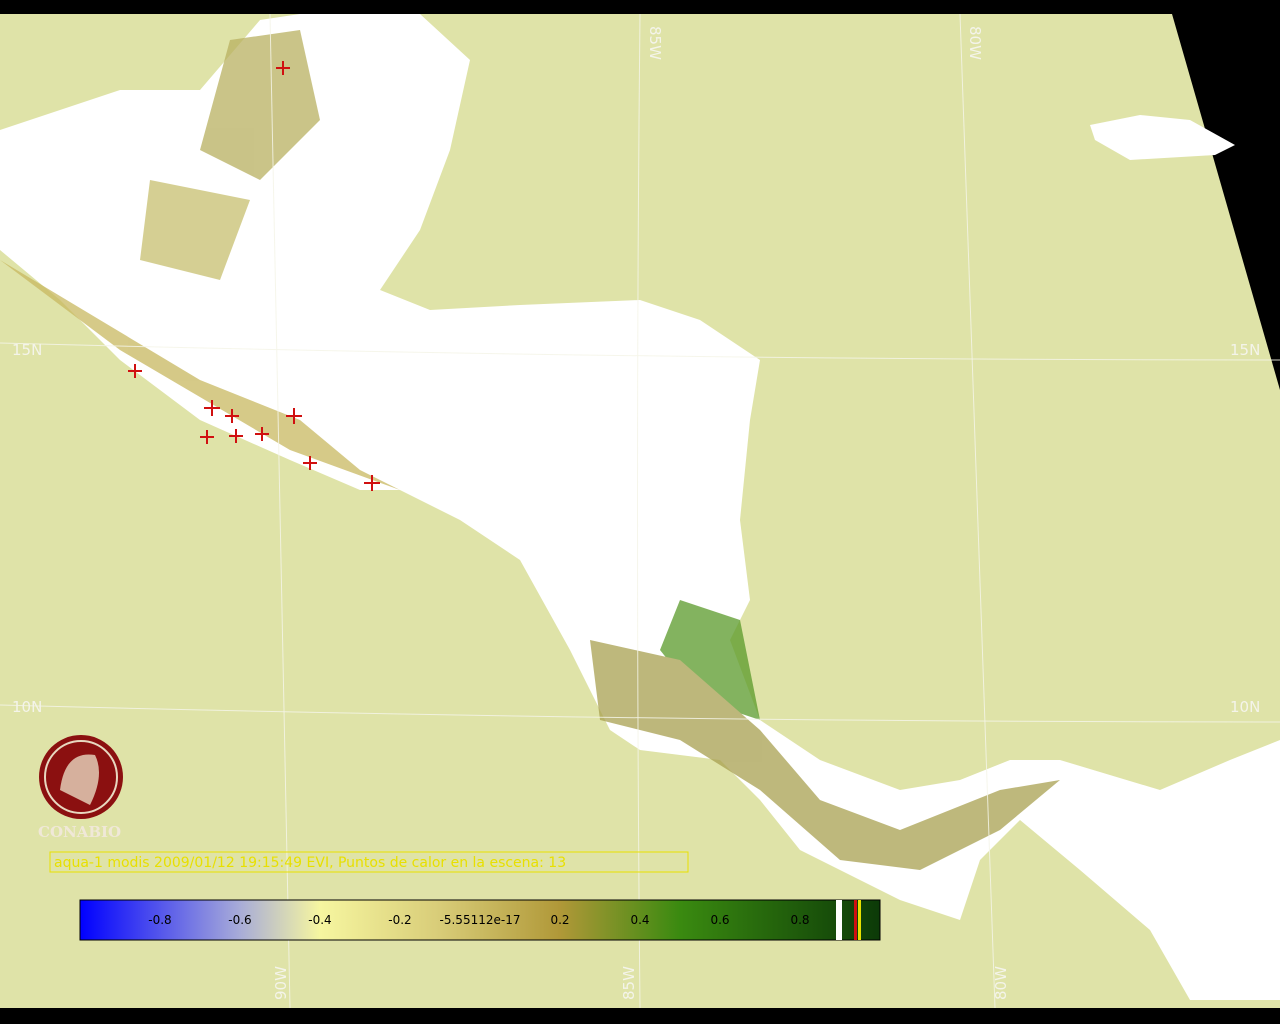 This screenshot has width=1280, height=1024. What do you see at coordinates (281, 983) in the screenshot?
I see `bottom-label: 90W` at bounding box center [281, 983].